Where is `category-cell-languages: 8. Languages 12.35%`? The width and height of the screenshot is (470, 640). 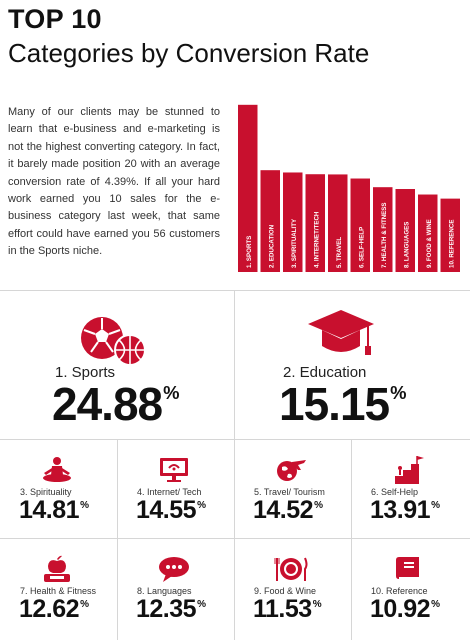
category-cell-languages: 8. Languages 12.35% is located at coordinates (175, 591).